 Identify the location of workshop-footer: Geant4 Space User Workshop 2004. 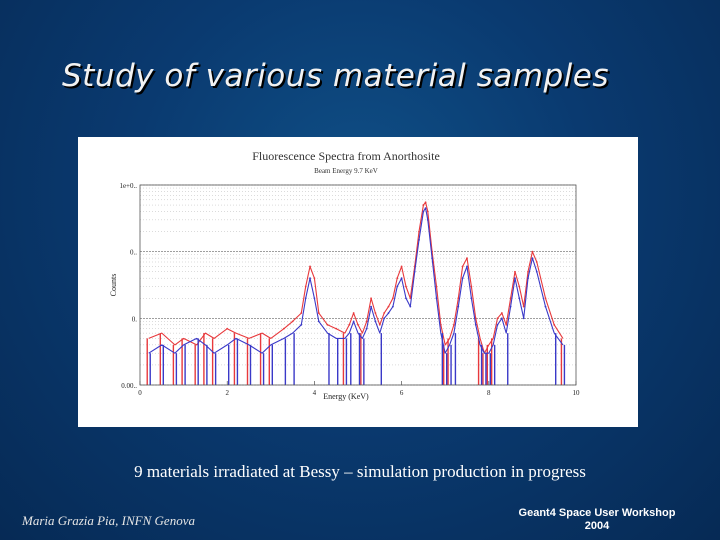
(597, 520).